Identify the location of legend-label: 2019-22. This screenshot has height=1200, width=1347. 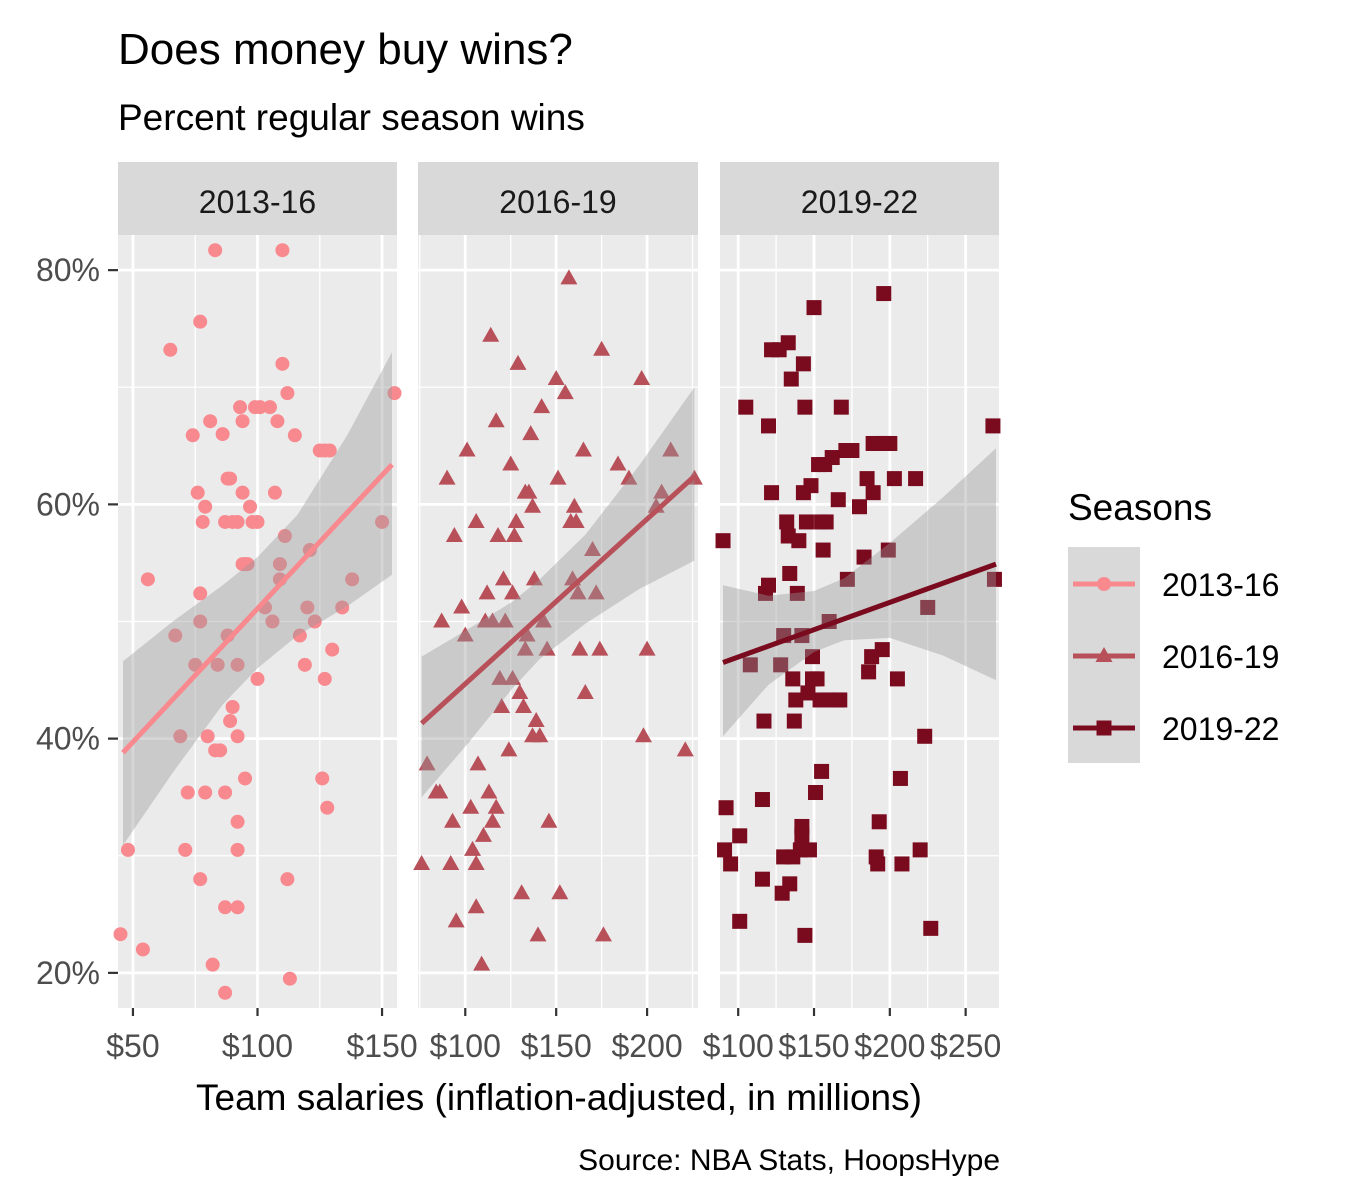
(1220, 729).